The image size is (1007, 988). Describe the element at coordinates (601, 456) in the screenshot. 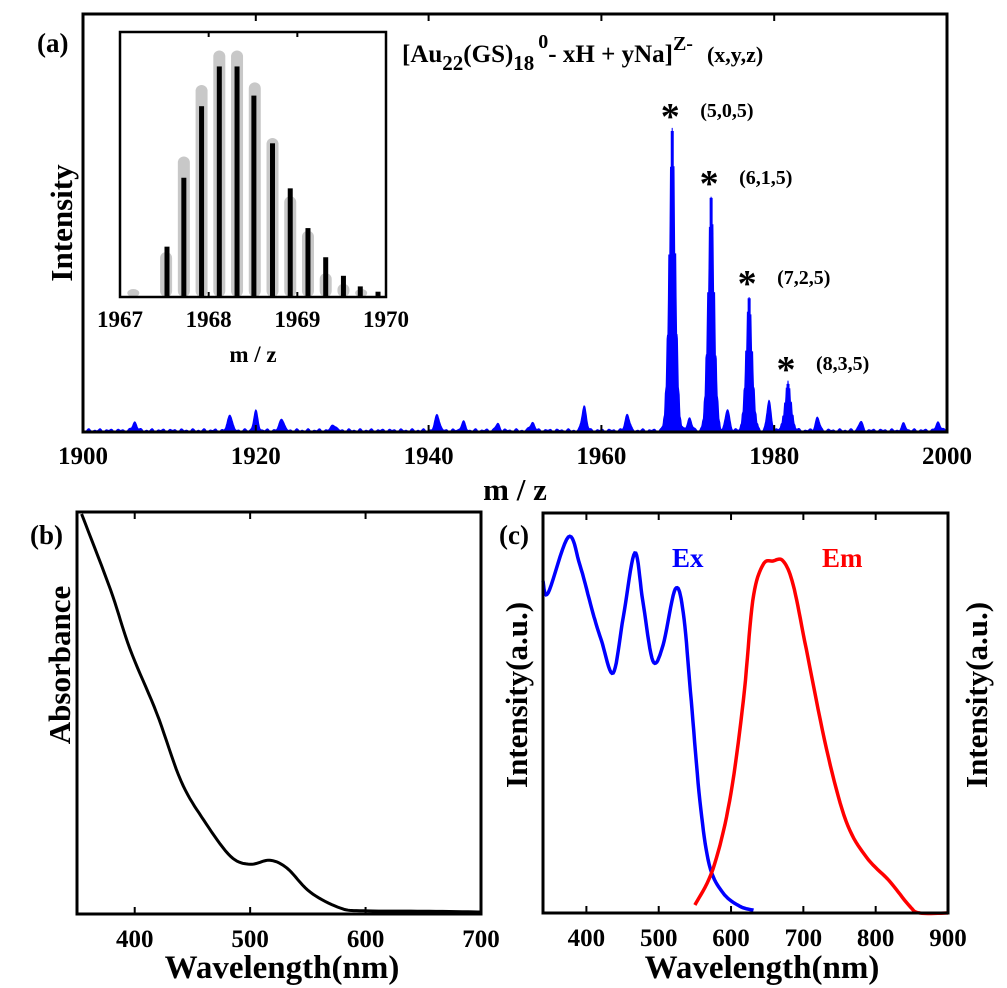

I see `x-tick-label: 1960` at that location.